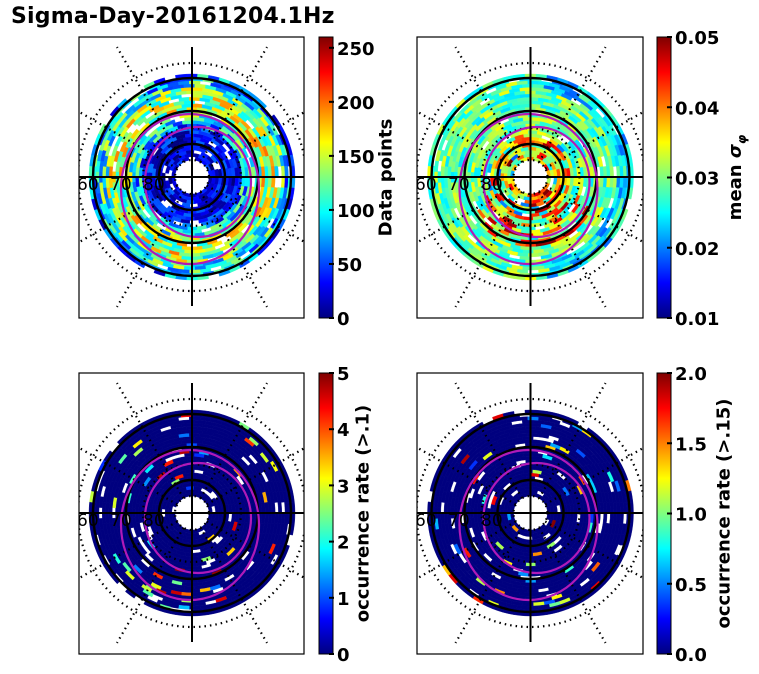 The width and height of the screenshot is (759, 674). Describe the element at coordinates (356, 157) in the screenshot. I see `colorbar-tick-label: 150` at that location.